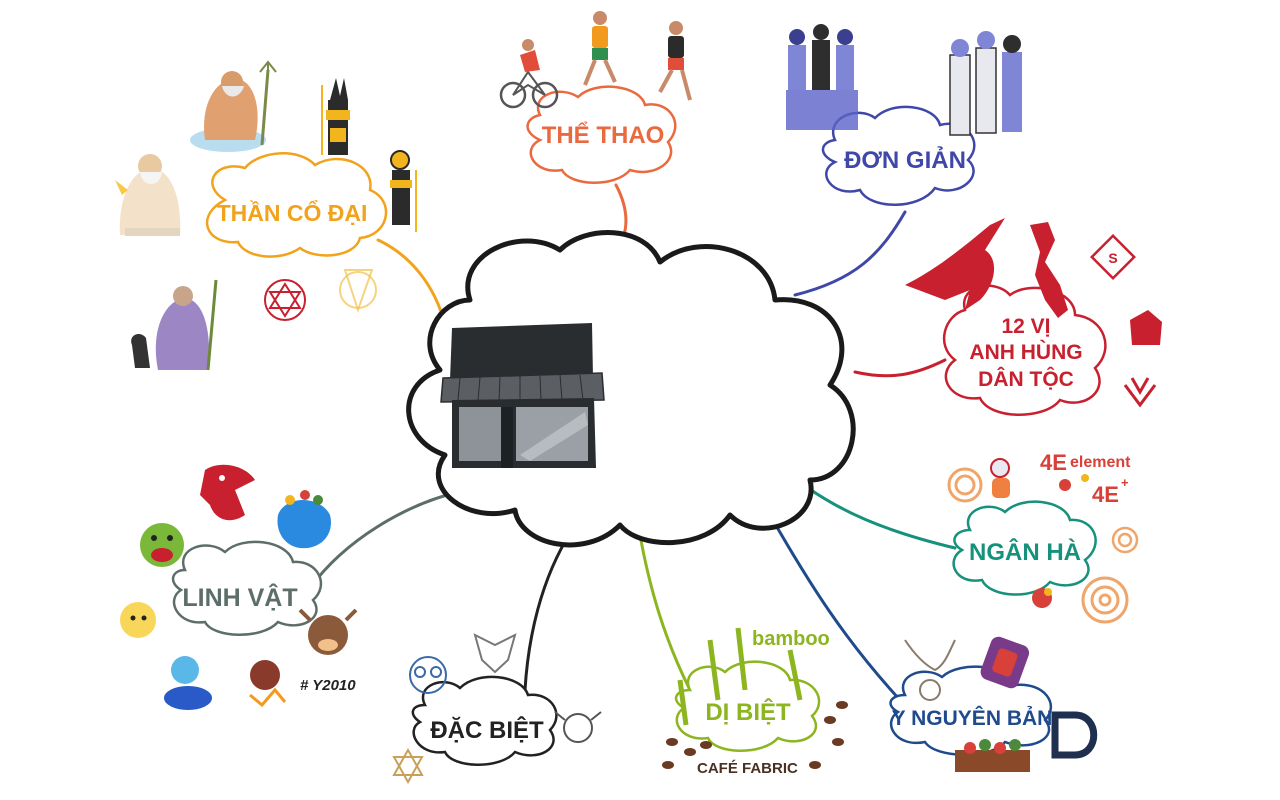 The image size is (1280, 800). Describe the element at coordinates (428, 675) in the screenshot. I see `owl-pattern-figure` at that location.